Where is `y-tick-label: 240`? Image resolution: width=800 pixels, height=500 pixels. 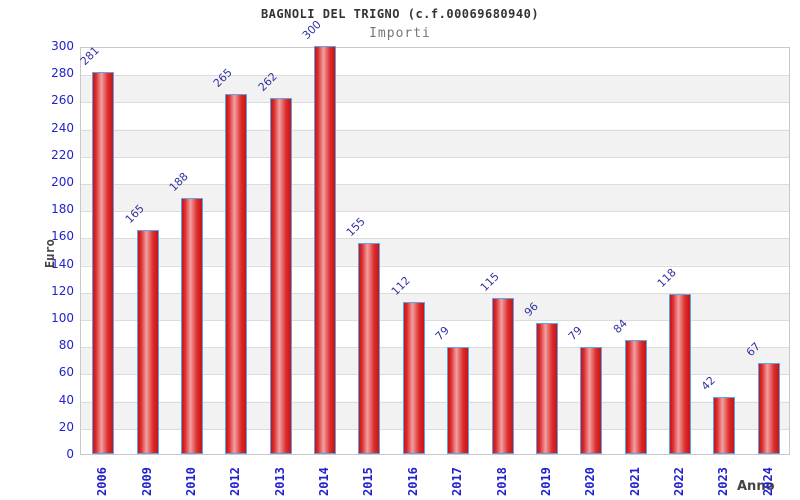 y-tick-label: 240 is located at coordinates (62, 127).